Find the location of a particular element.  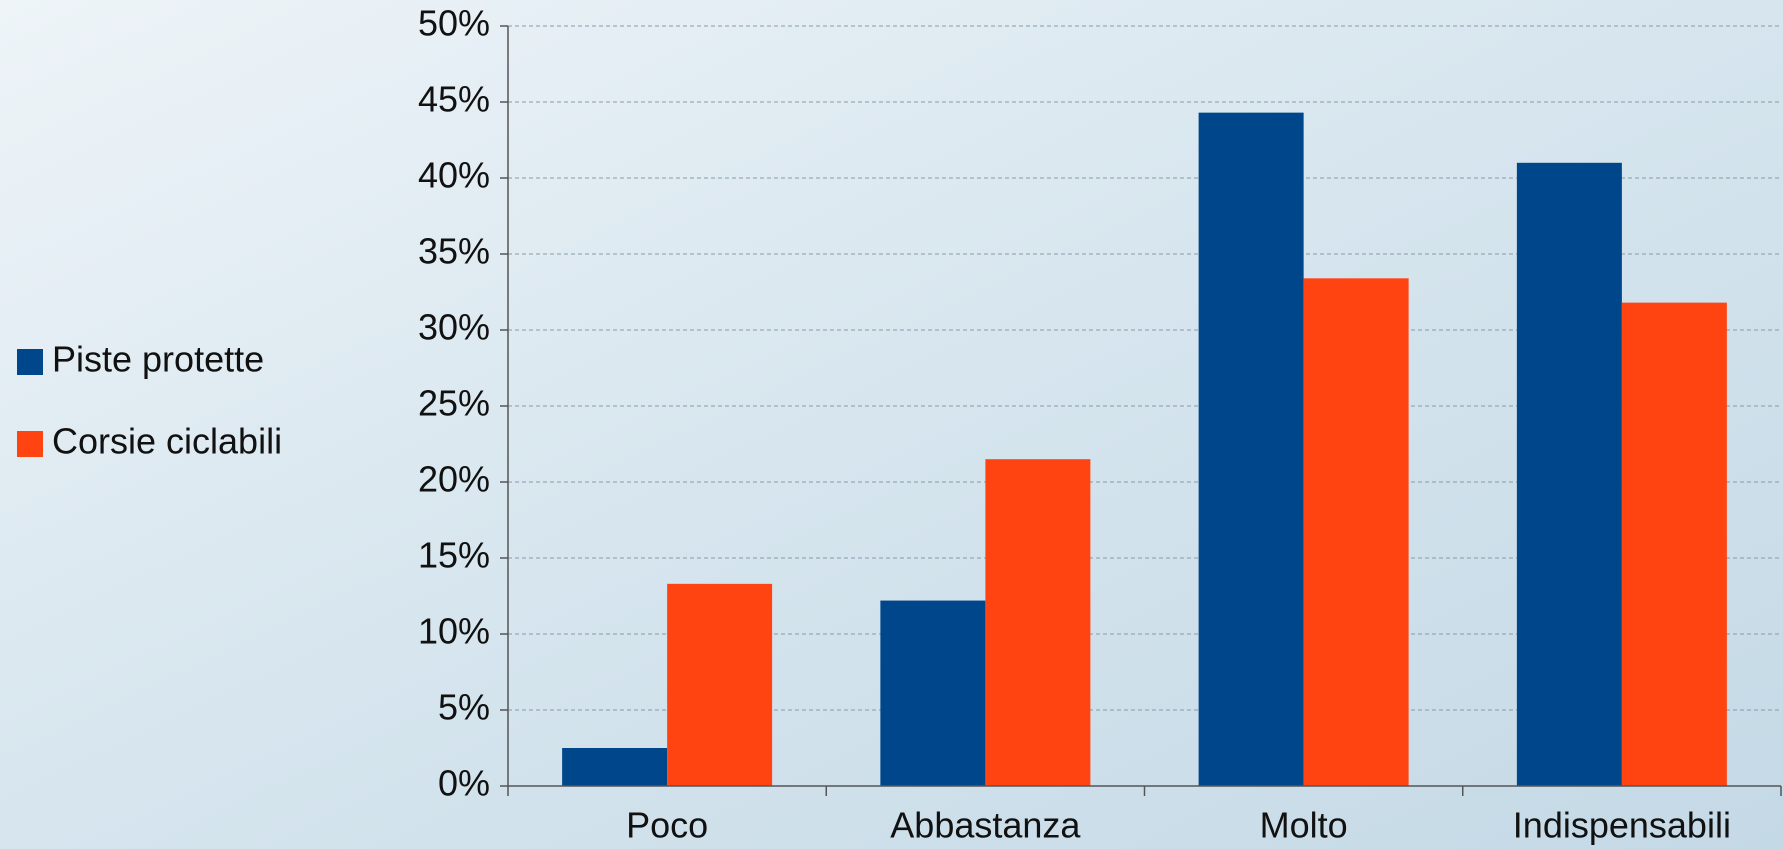

y-tick-label: 15% is located at coordinates (454, 555).